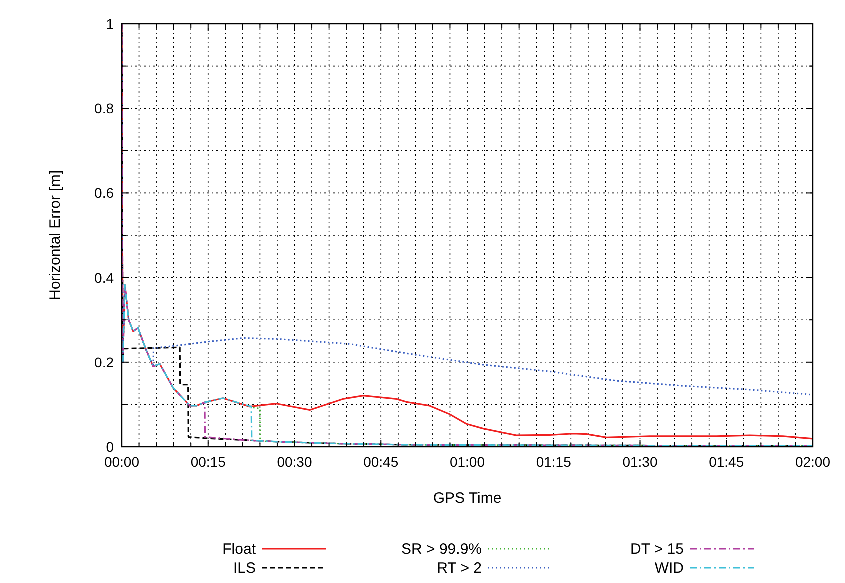 The width and height of the screenshot is (845, 583). I want to click on x-tick-label: 01:15, so click(554, 462).